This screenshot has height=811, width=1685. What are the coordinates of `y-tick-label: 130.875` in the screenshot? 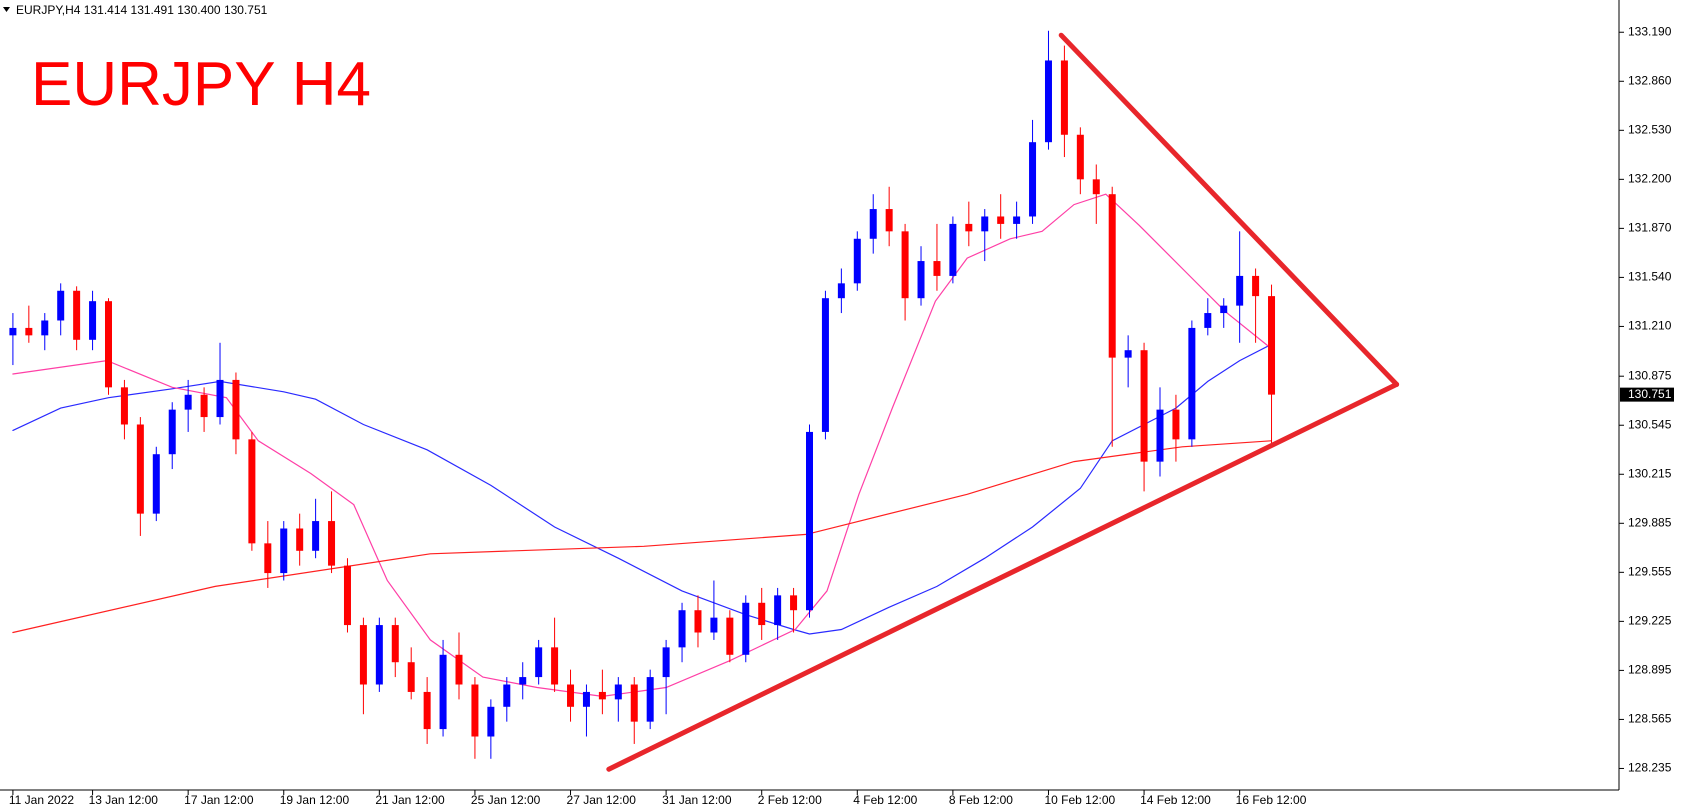 It's located at (1650, 375).